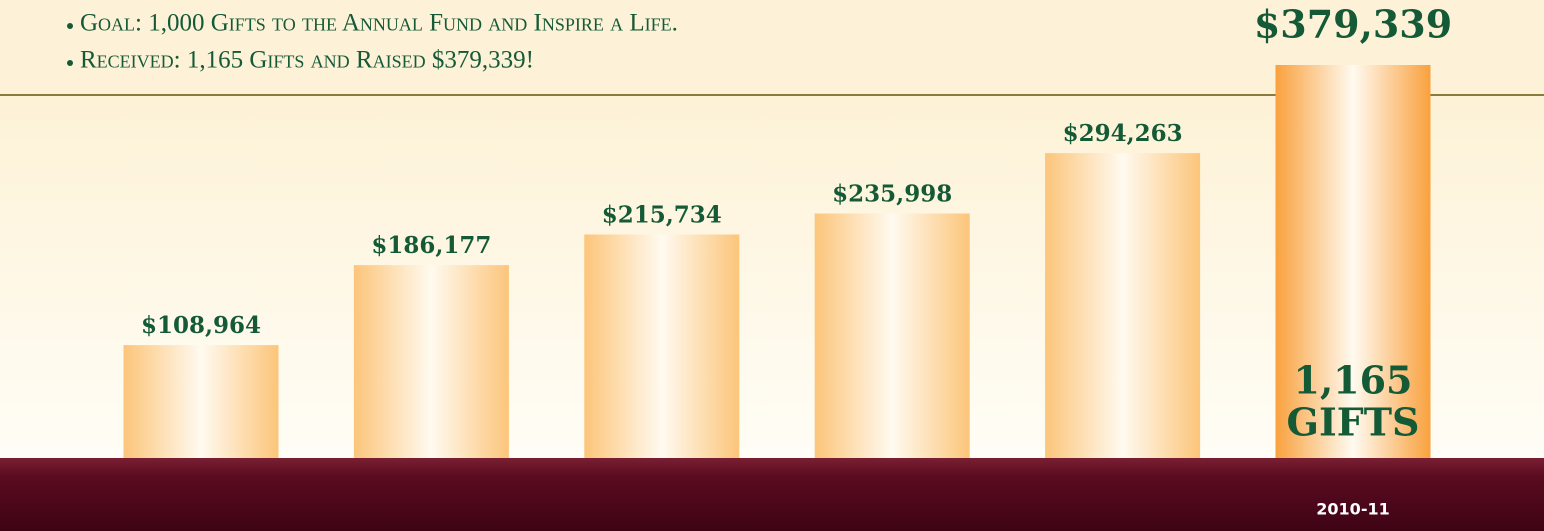 The width and height of the screenshot is (1544, 531). What do you see at coordinates (1352, 509) in the screenshot?
I see `category-label: 2010-11` at bounding box center [1352, 509].